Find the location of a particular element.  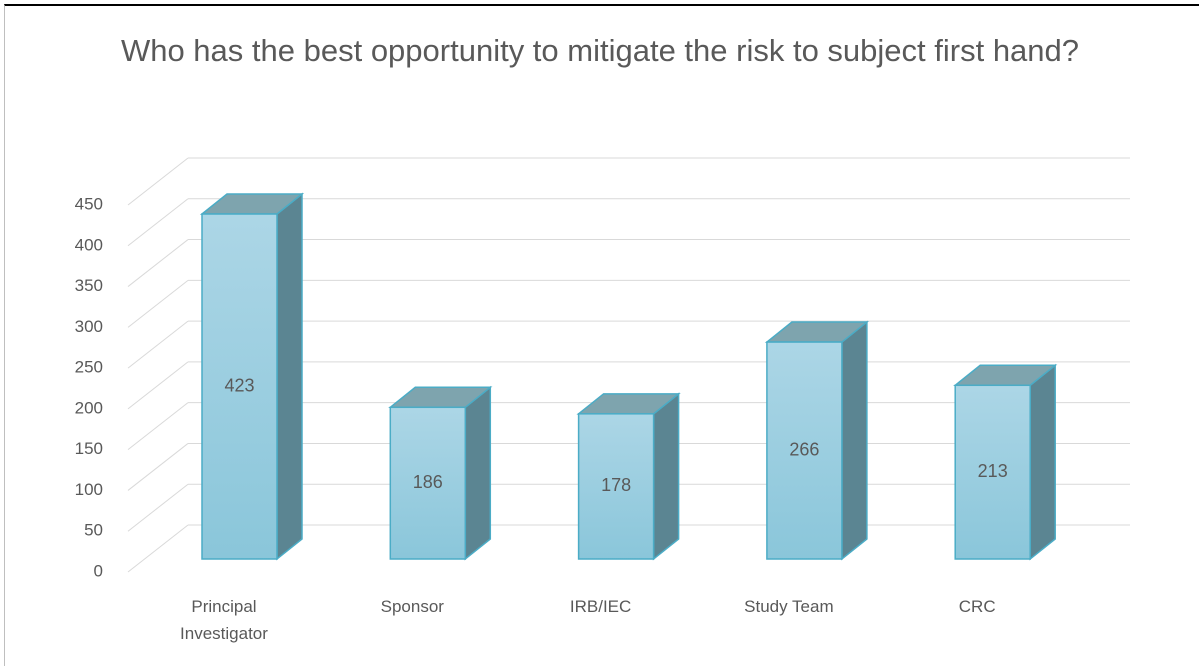

value-label: 423 is located at coordinates (239, 385).